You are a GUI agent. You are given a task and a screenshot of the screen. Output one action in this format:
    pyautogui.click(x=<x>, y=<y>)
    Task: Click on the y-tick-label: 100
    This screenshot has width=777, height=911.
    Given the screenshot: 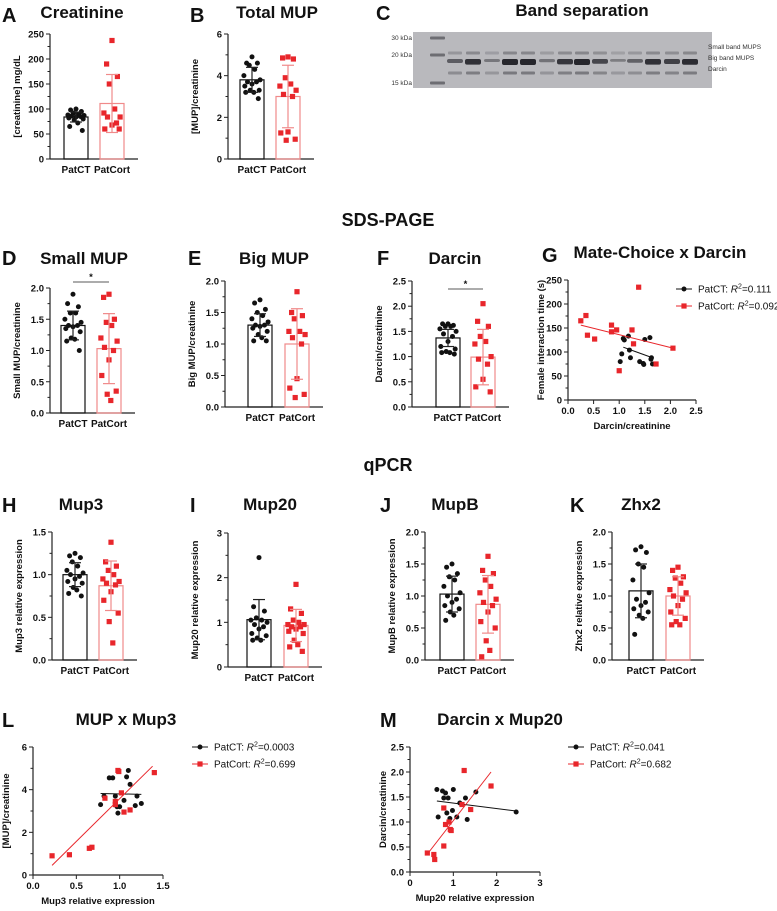 What is the action you would take?
    pyautogui.click(x=36, y=110)
    